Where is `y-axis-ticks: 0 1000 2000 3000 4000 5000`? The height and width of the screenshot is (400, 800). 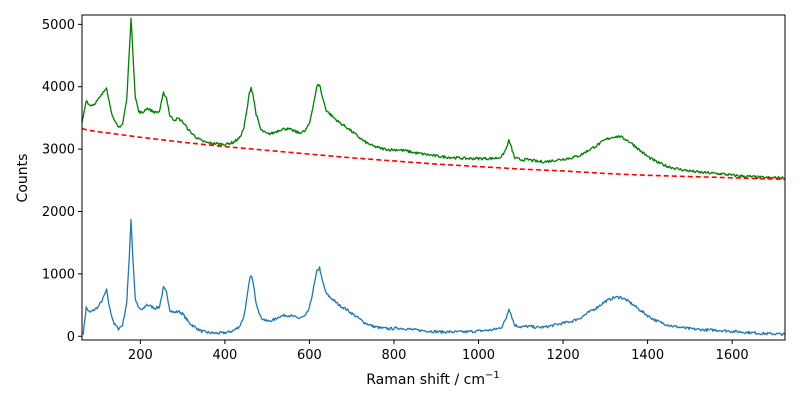
y-axis-ticks: 0 1000 2000 3000 4000 5000 is located at coordinates (62, 181).